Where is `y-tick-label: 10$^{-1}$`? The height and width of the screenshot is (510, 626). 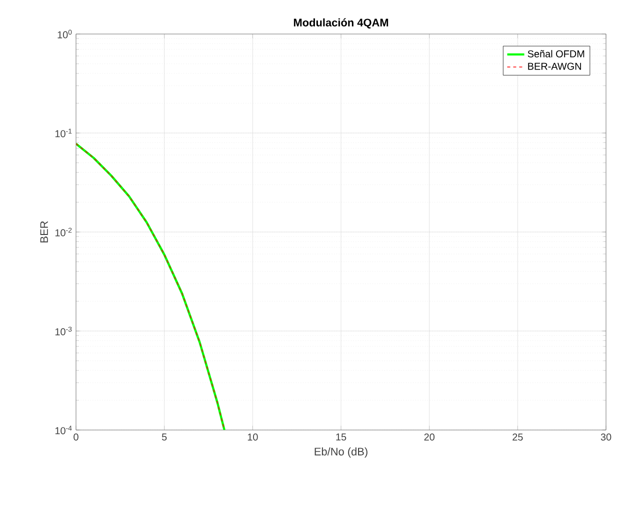
y-tick-label: 10$^{-1}$ is located at coordinates (63, 133).